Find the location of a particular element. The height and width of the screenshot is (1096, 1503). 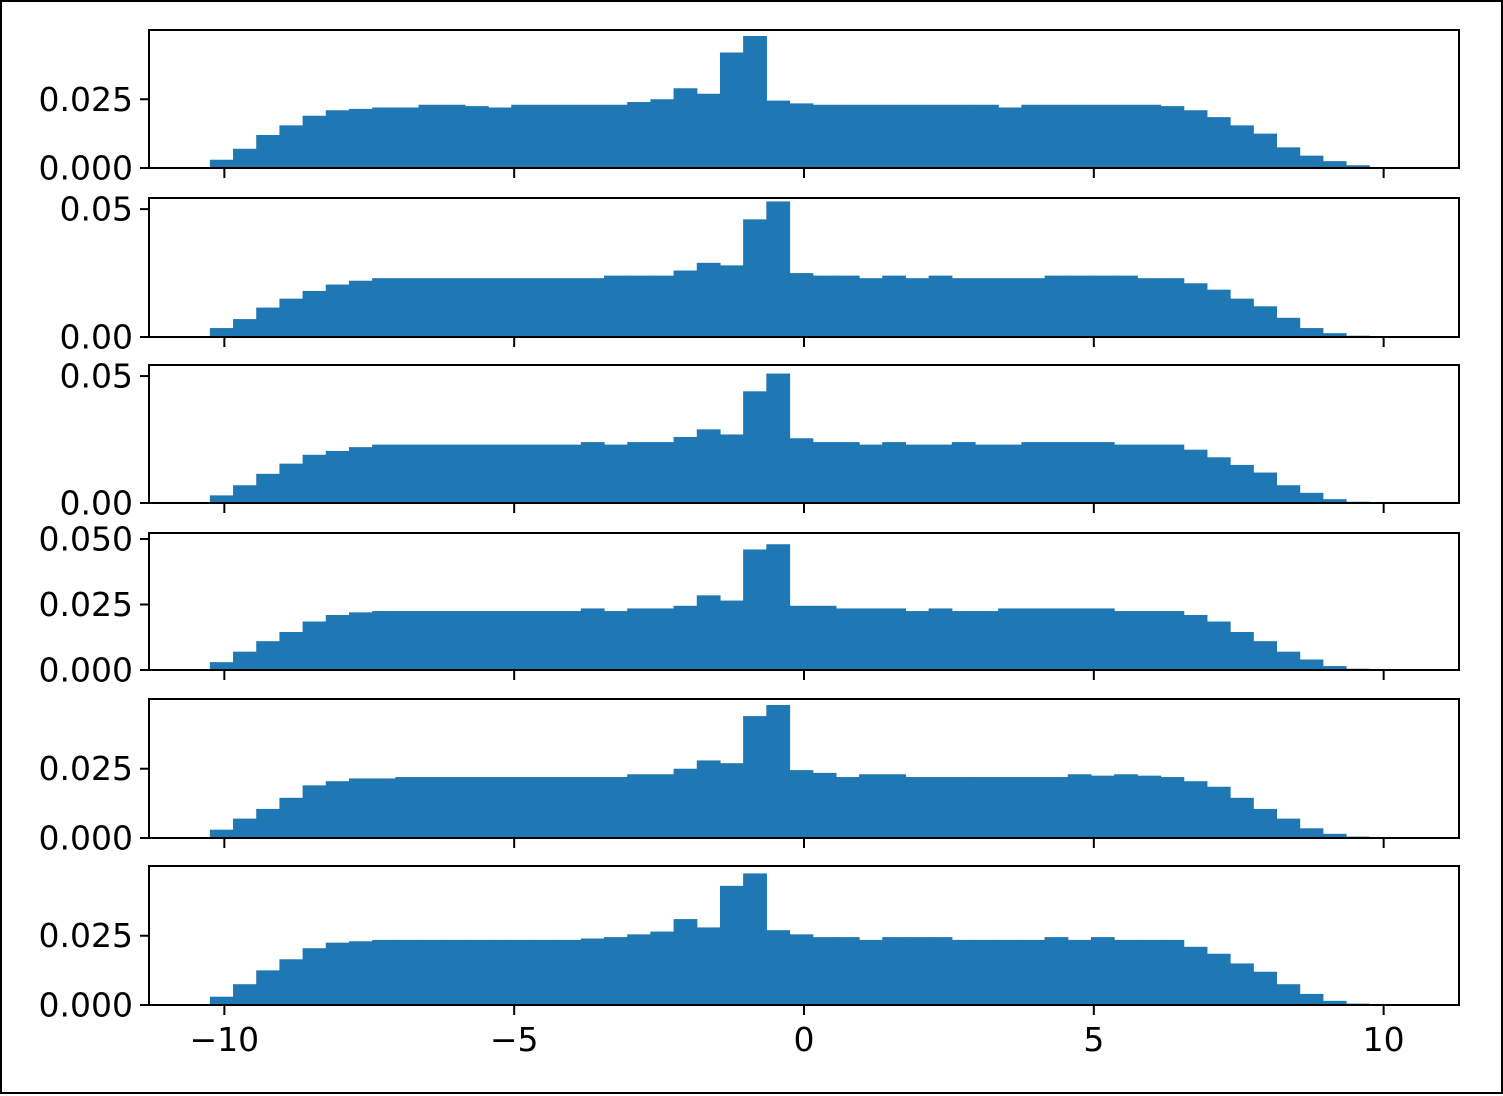

histogram-panel-1: 0.000 0.025 is located at coordinates (749, 108).